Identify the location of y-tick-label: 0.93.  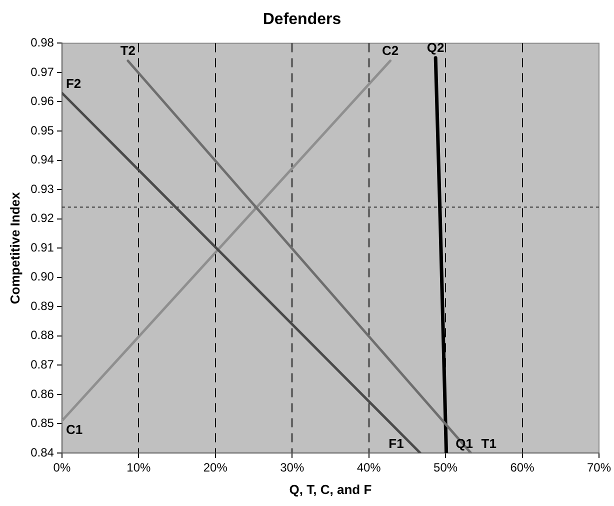
(42, 189).